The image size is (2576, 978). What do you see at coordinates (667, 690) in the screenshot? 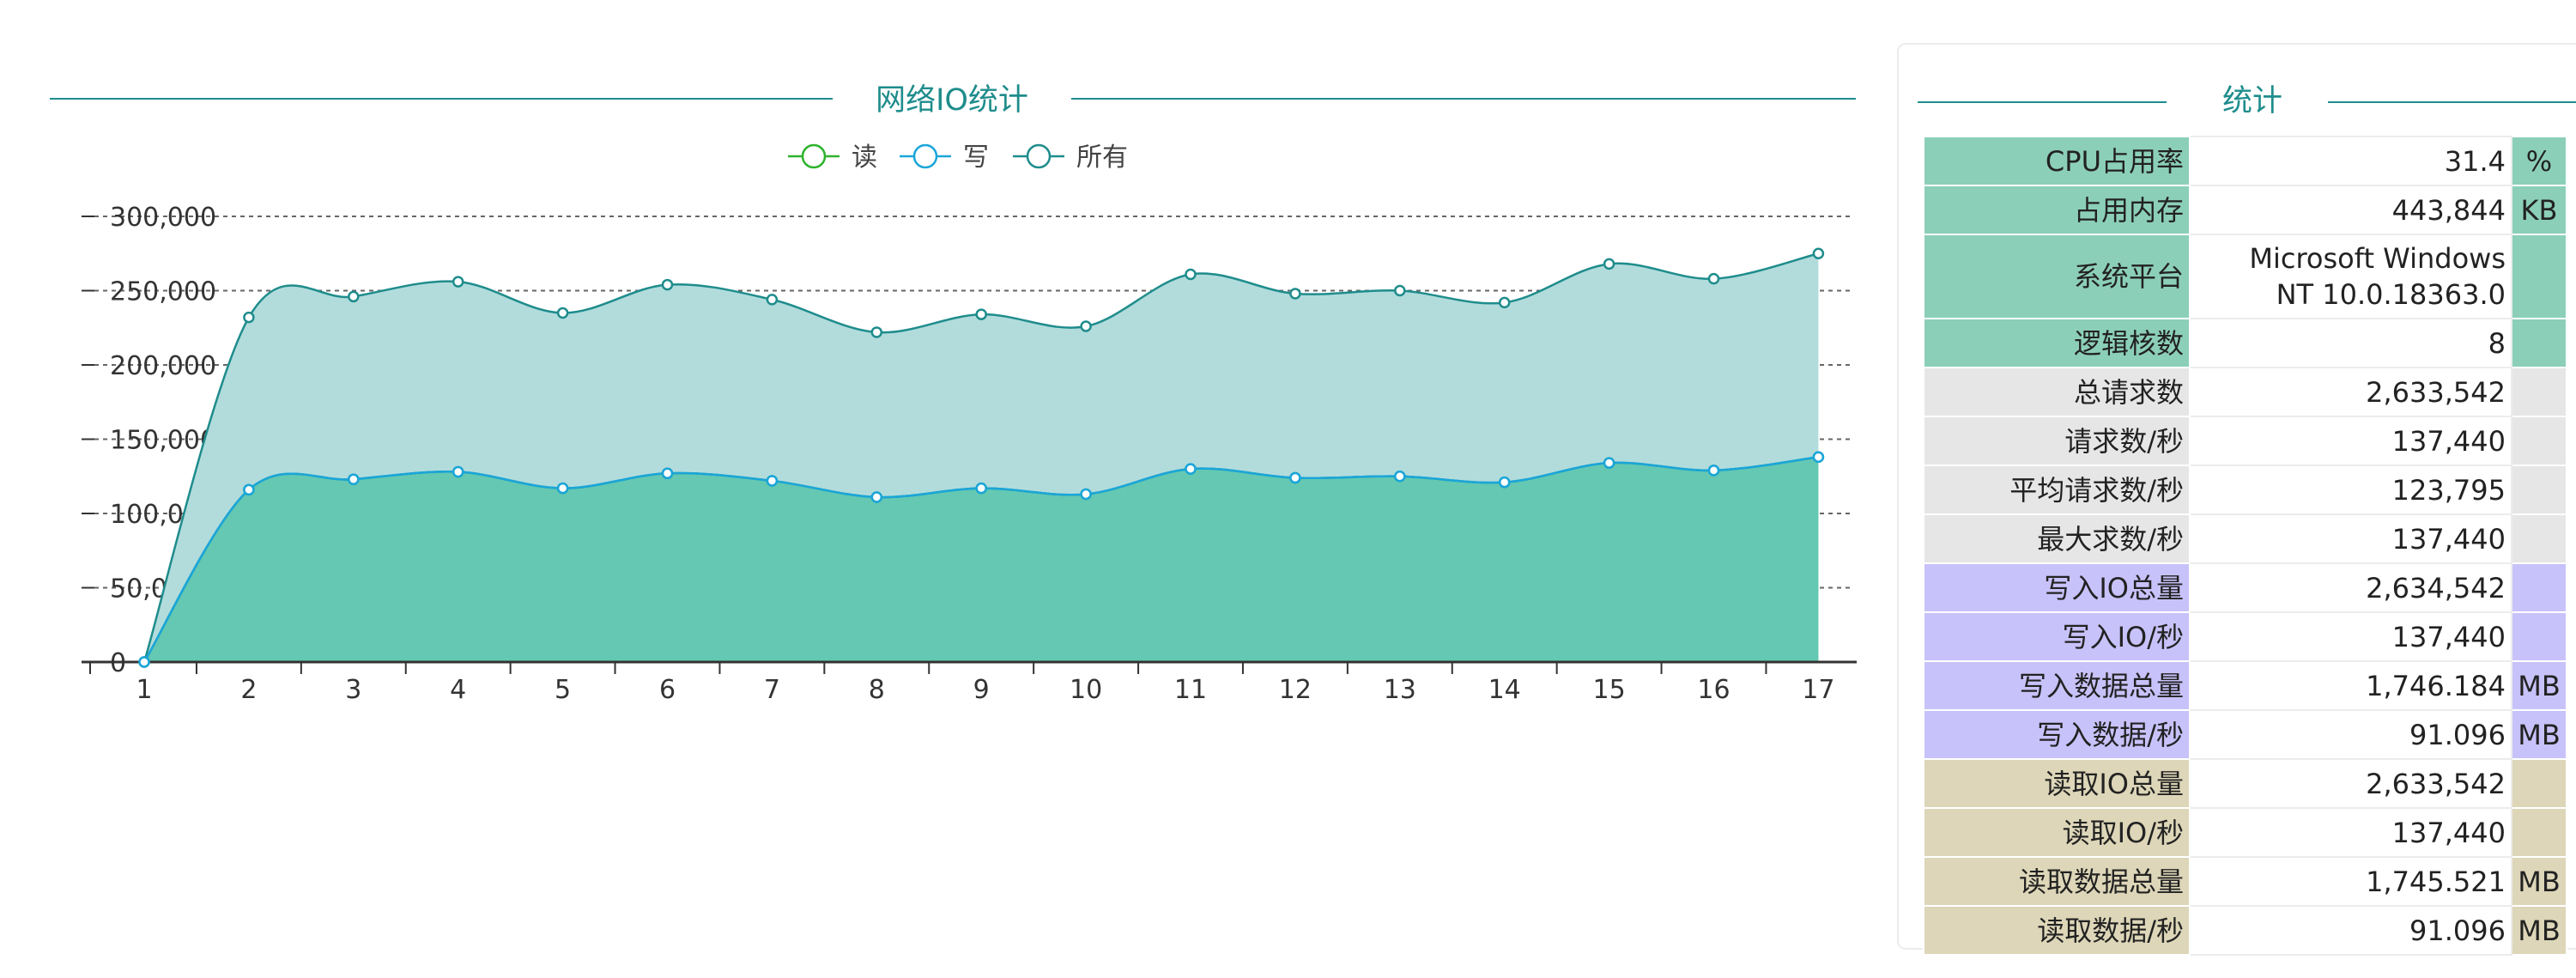
I see `x-tick-label: 6` at bounding box center [667, 690].